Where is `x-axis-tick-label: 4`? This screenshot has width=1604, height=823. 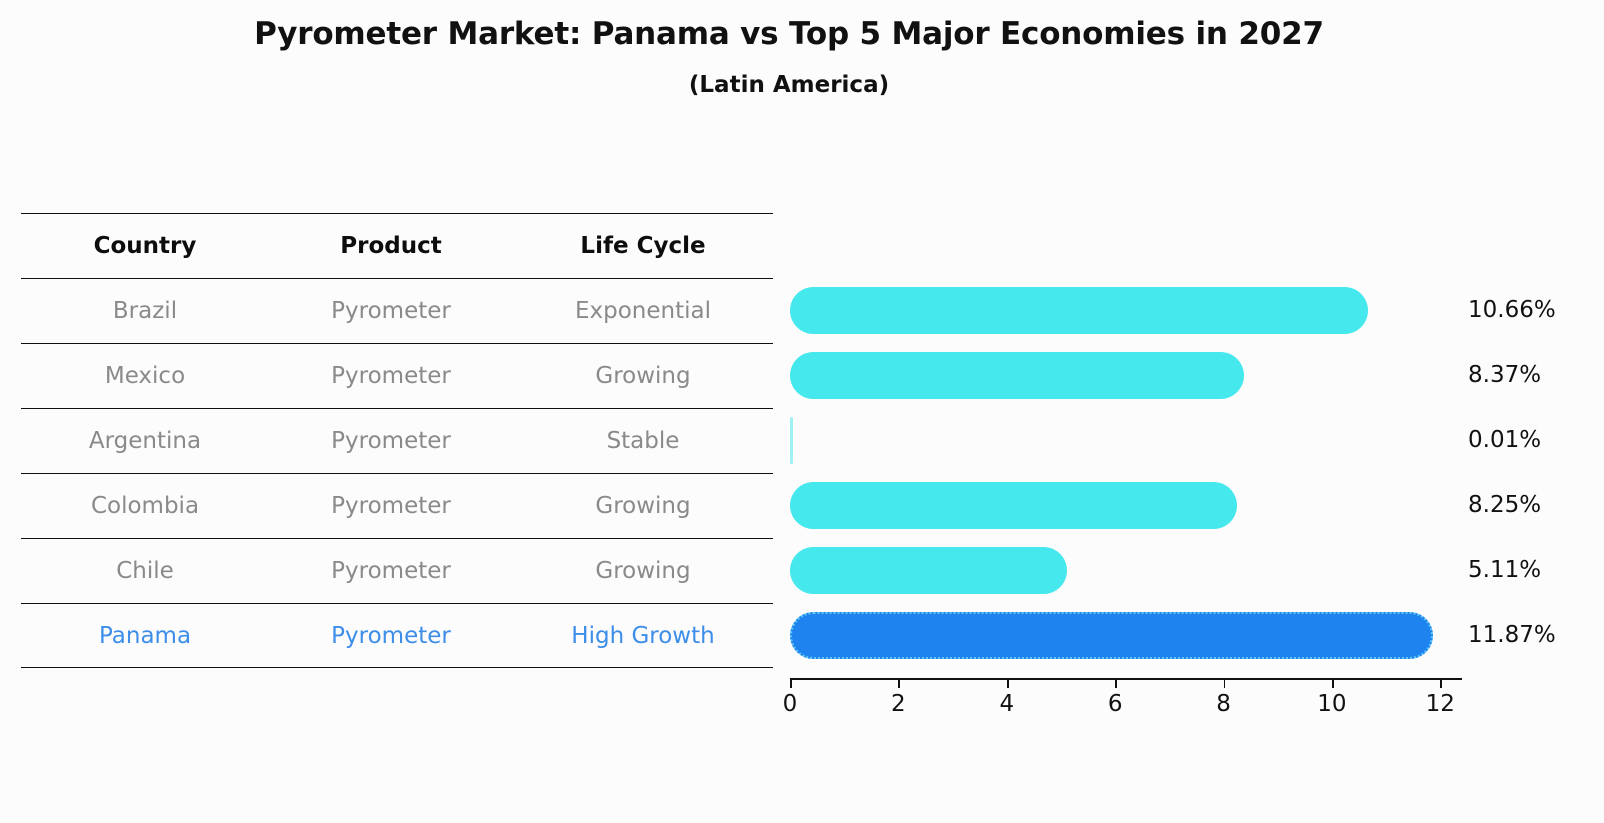 x-axis-tick-label: 4 is located at coordinates (1007, 704).